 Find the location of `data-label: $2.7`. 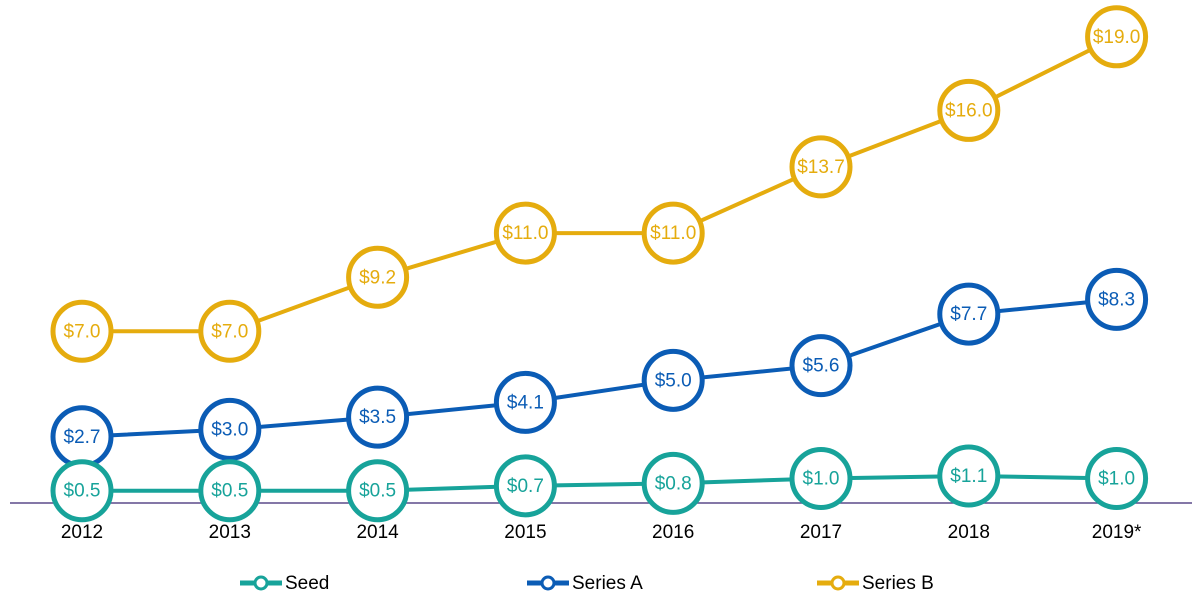

data-label: $2.7 is located at coordinates (82, 437).